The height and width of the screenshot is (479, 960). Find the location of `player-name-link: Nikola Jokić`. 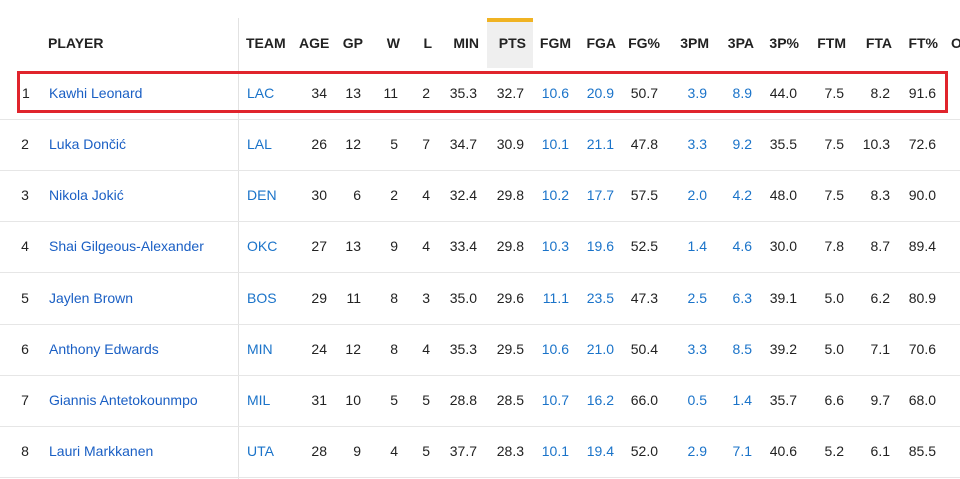

player-name-link: Nikola Jokić is located at coordinates (86, 195).